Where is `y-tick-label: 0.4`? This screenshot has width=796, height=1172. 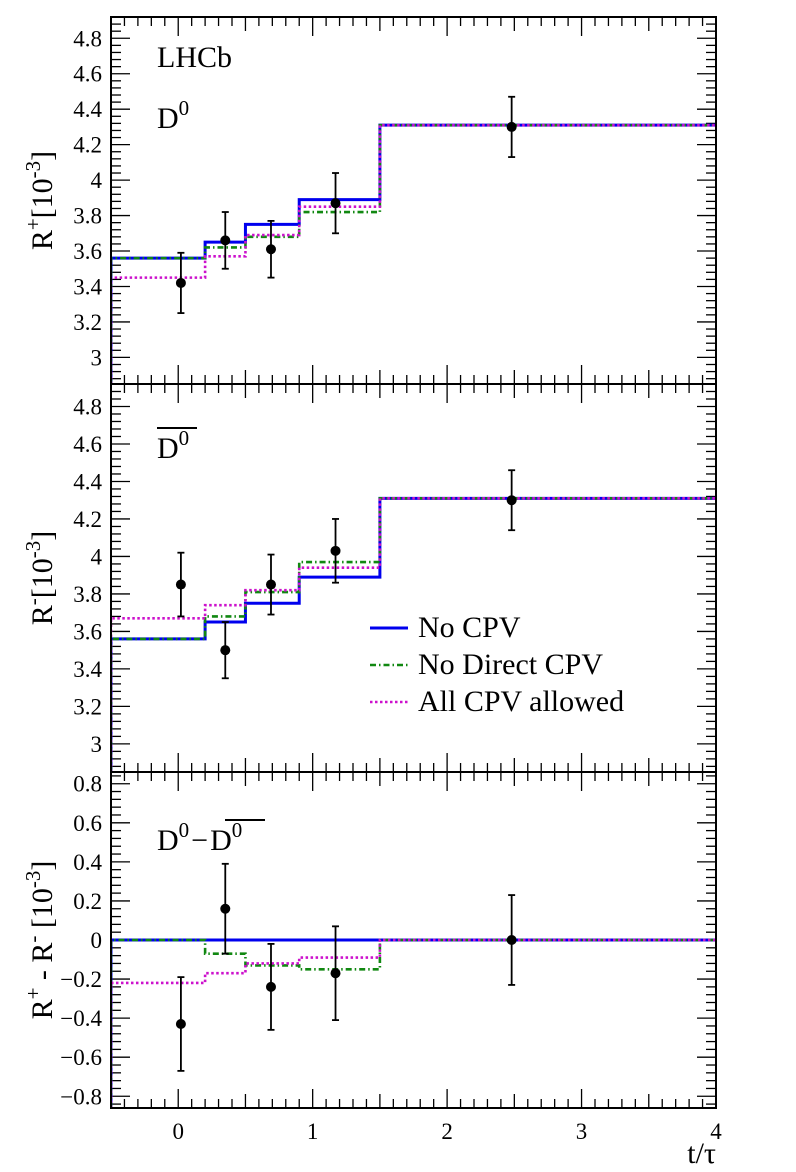
y-tick-label: 0.4 is located at coordinates (87, 862).